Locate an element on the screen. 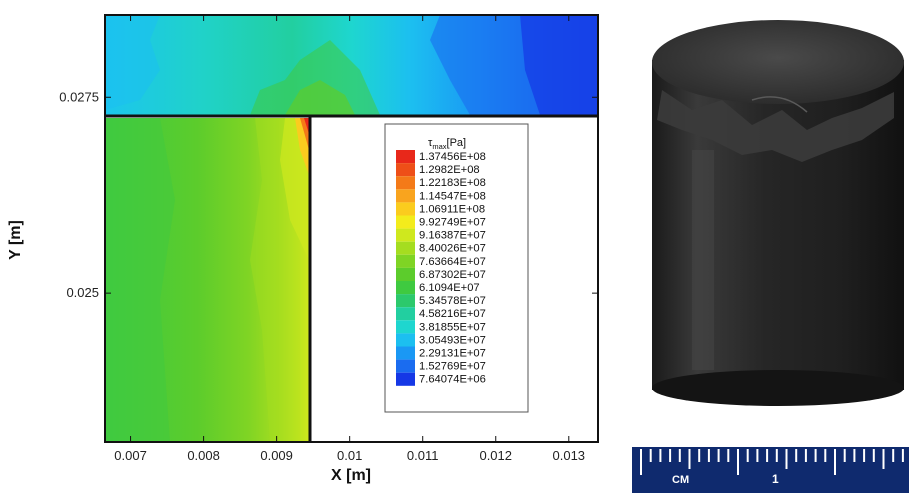  x-tick-label: 0.007 is located at coordinates (130, 455).